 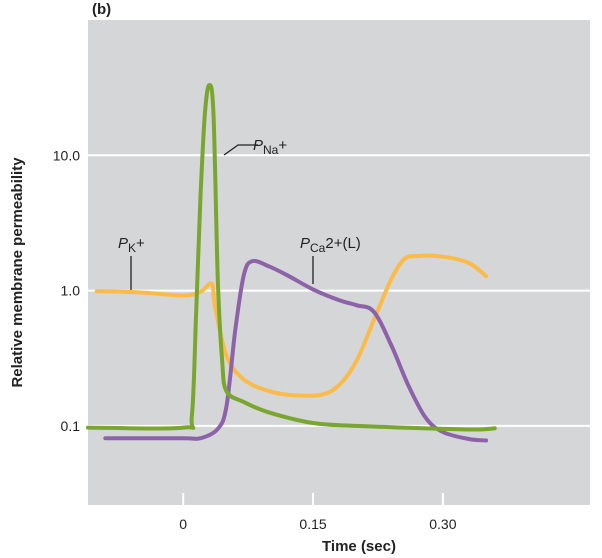 I want to click on x-tick-label: 0.15, so click(x=312, y=524).